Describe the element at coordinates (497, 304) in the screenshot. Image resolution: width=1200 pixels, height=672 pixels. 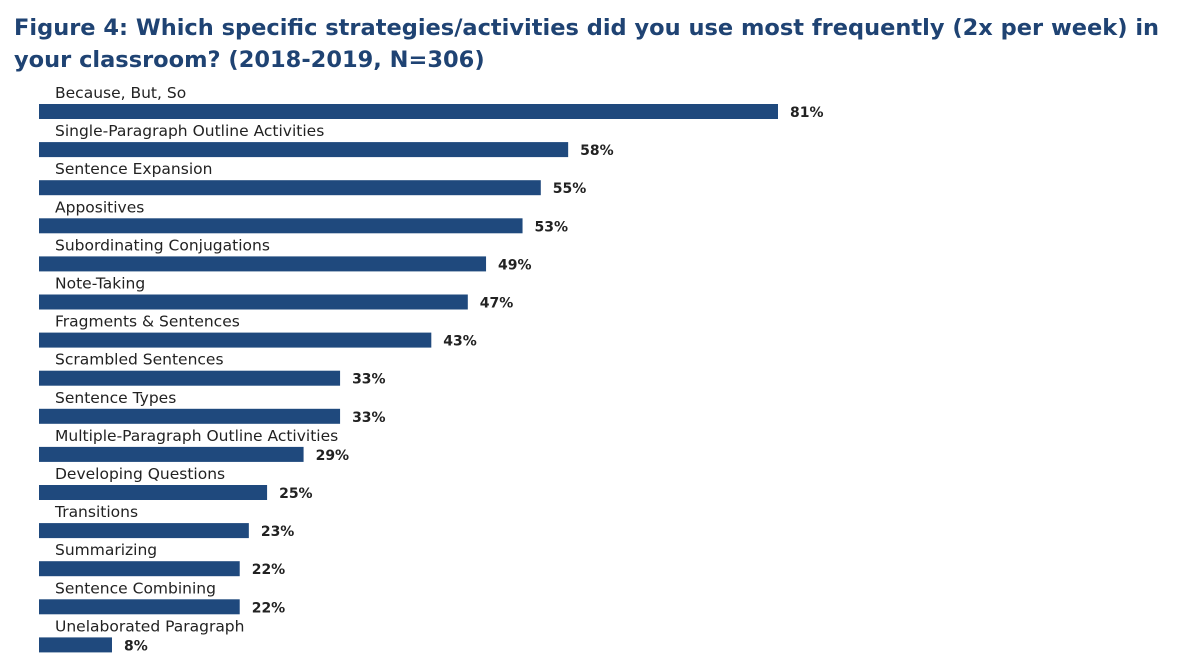
I see `value-label: 47%` at that location.